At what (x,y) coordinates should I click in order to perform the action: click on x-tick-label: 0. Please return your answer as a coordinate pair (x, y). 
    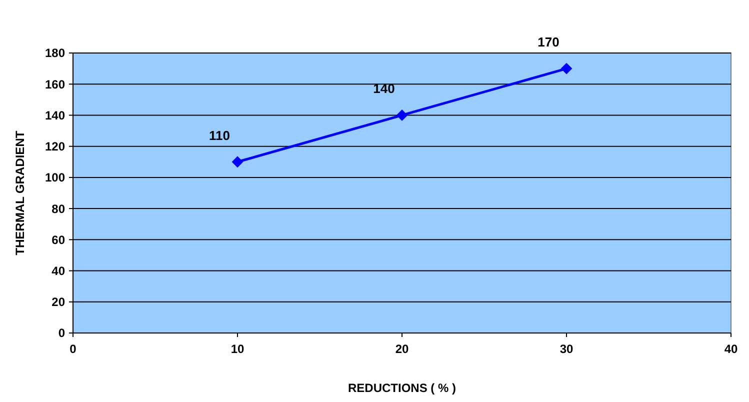
    Looking at the image, I should click on (73, 349).